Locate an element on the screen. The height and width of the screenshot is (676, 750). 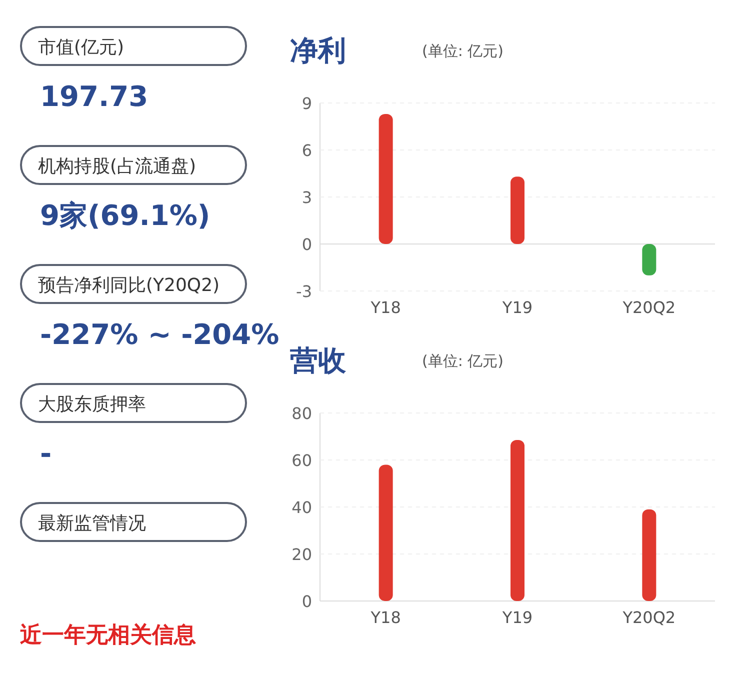
y-tick-label: -3 is located at coordinates (304, 291).